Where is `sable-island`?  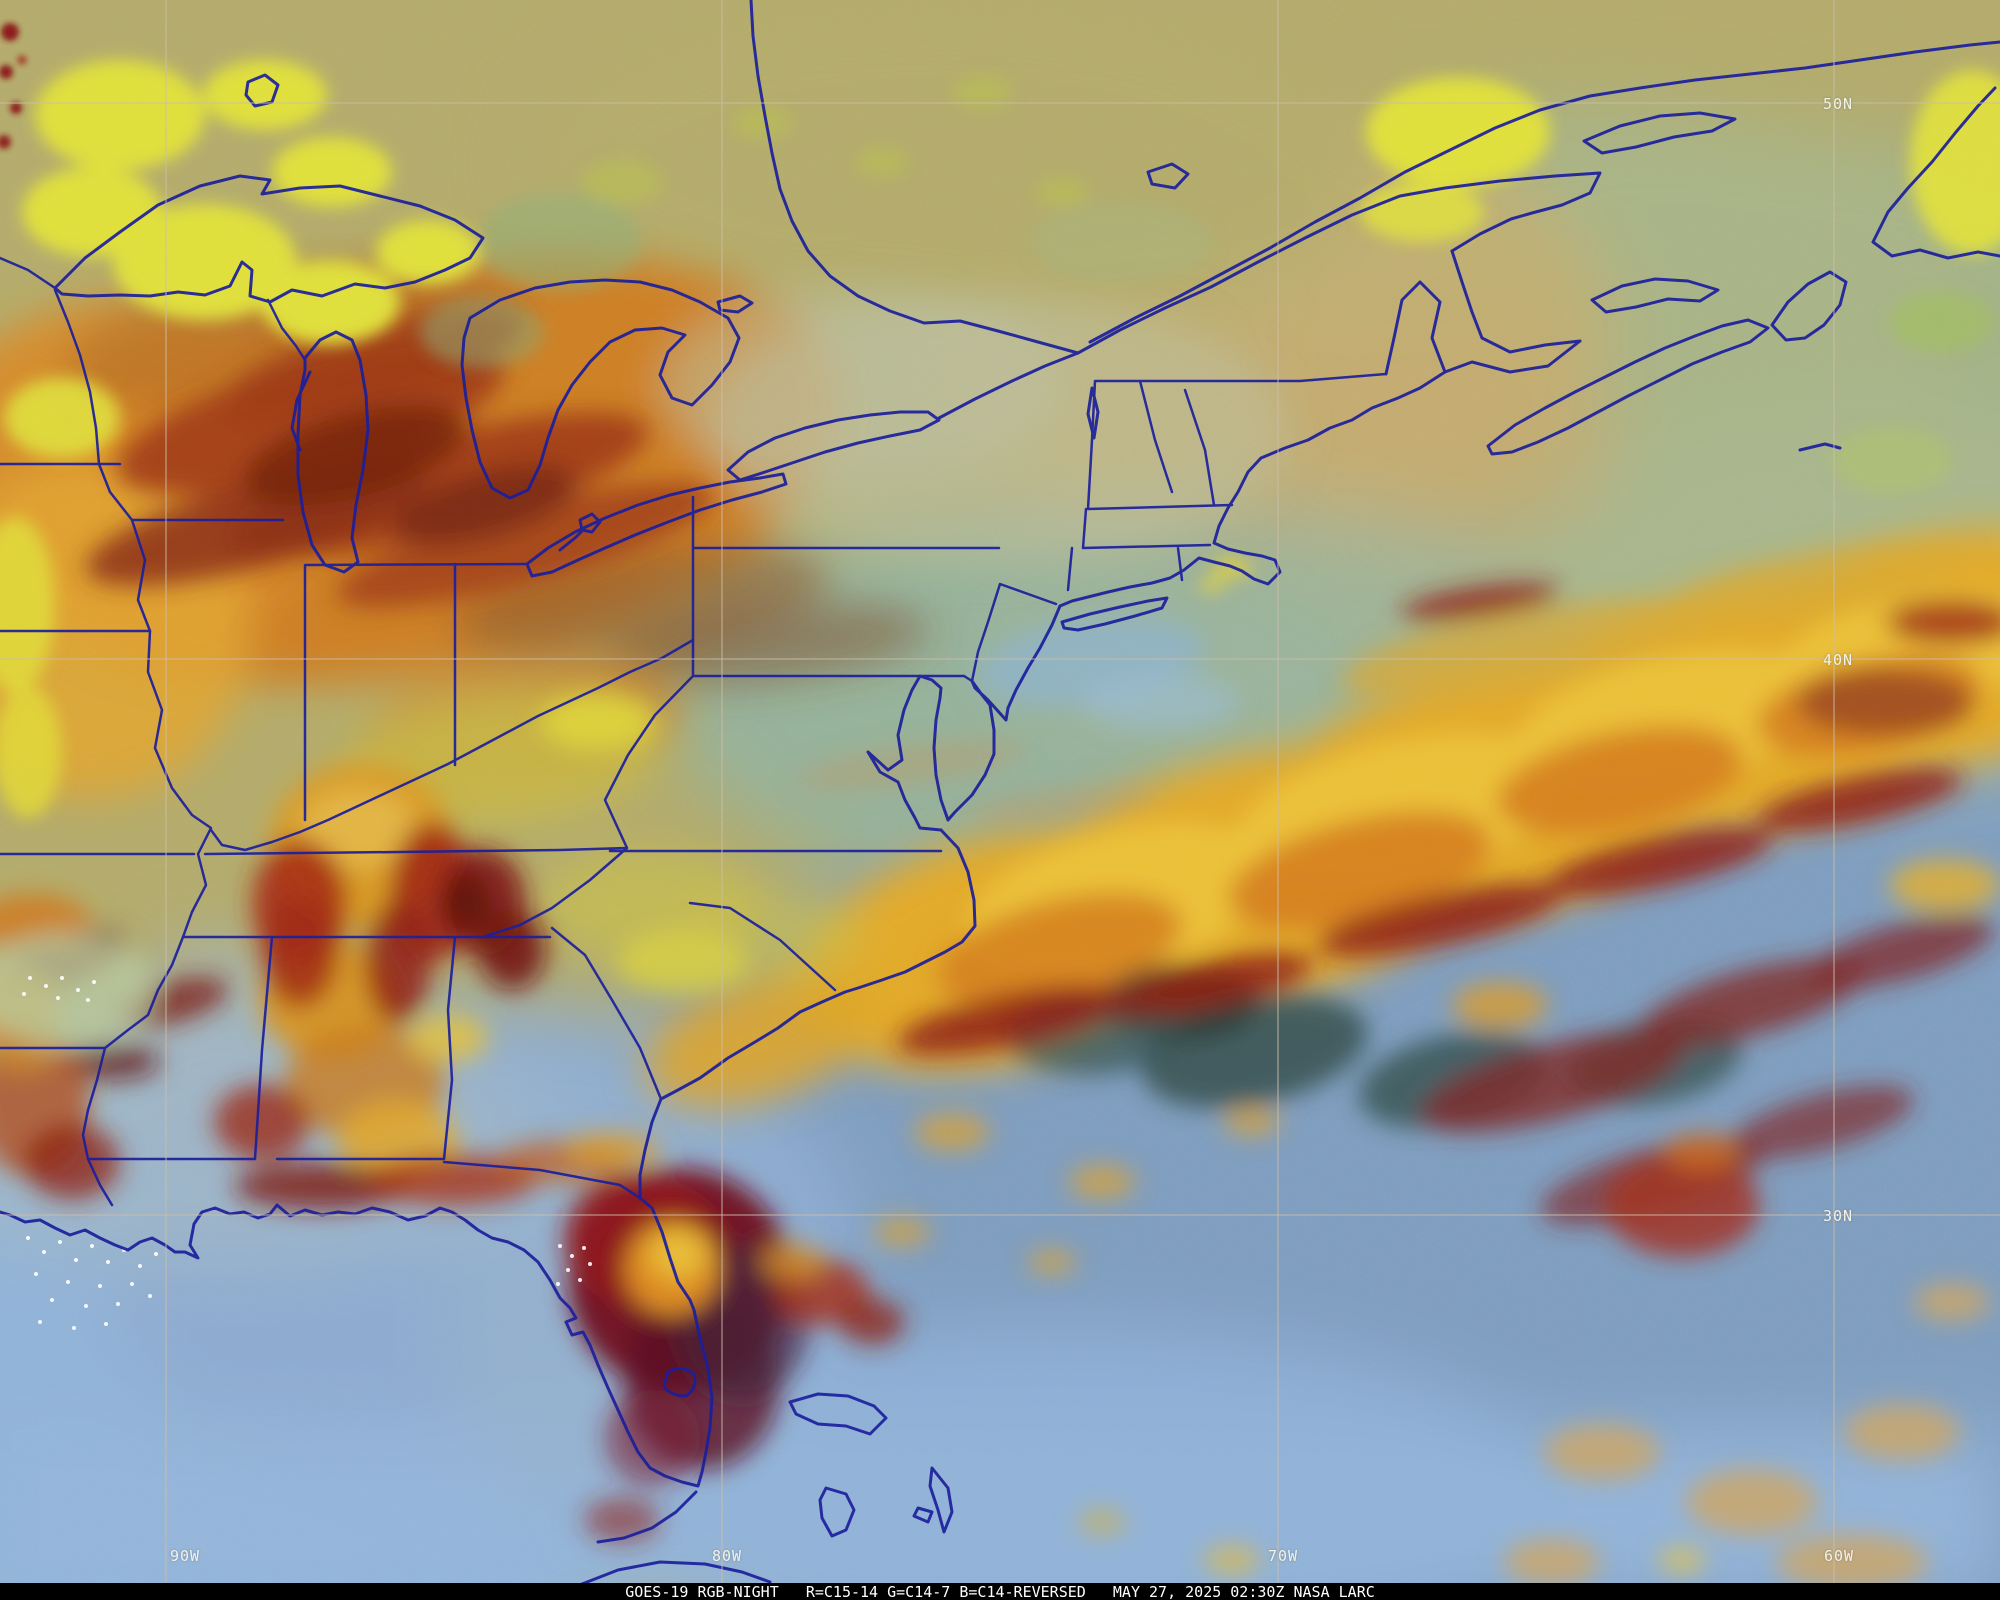 sable-island is located at coordinates (1820, 447).